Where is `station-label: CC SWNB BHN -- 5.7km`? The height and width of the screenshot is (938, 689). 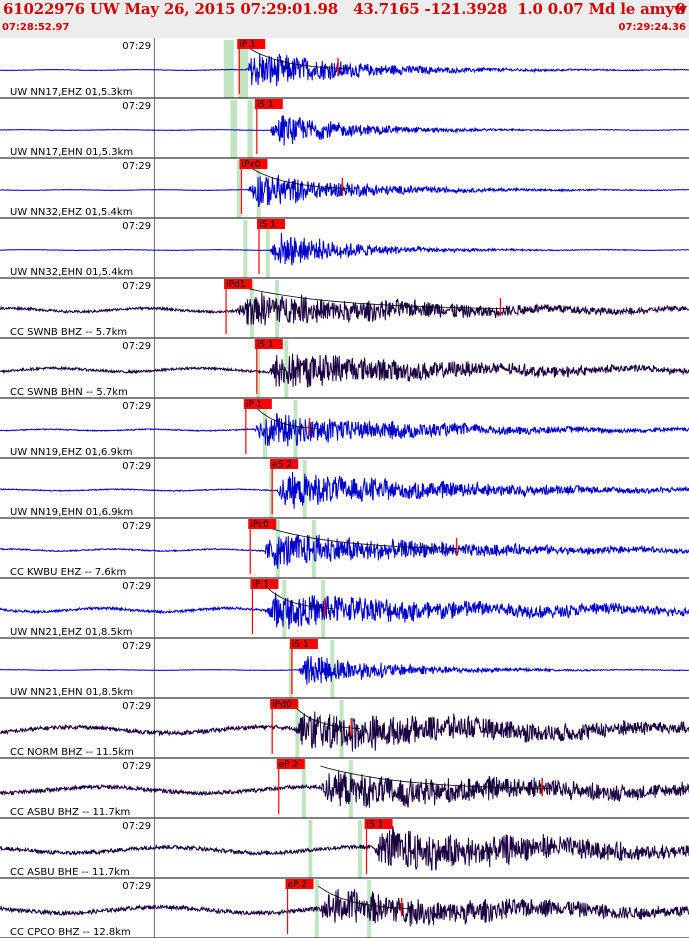
station-label: CC SWNB BHN -- 5.7km is located at coordinates (69, 392).